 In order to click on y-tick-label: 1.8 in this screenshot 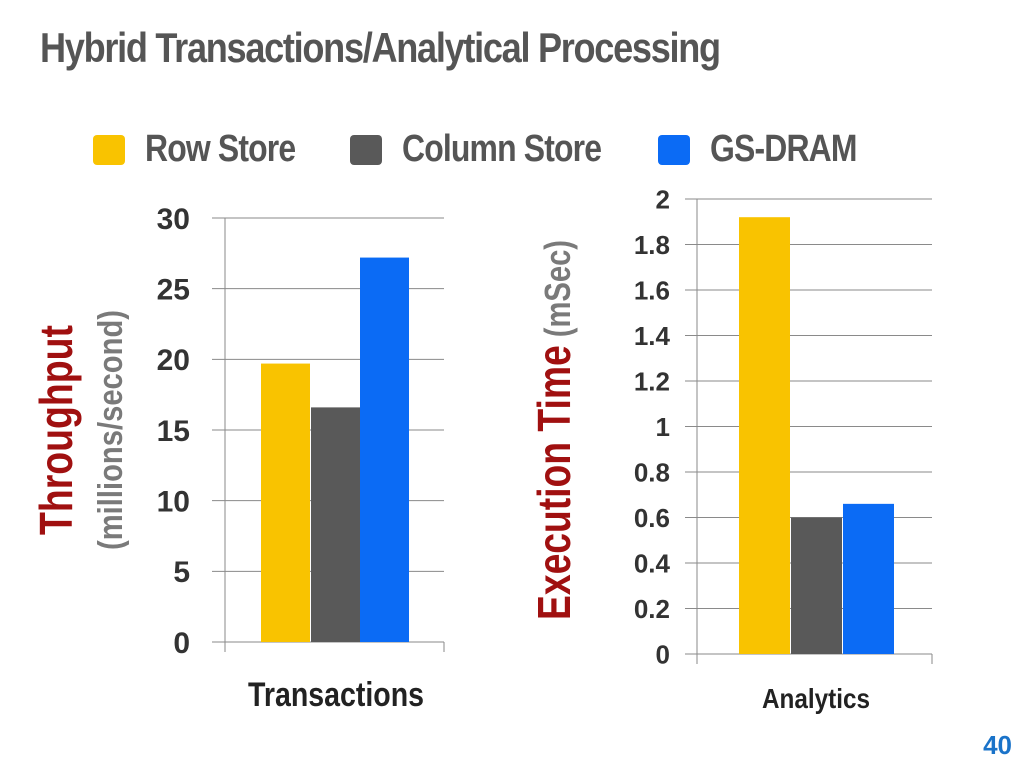, I will do `click(652, 245)`.